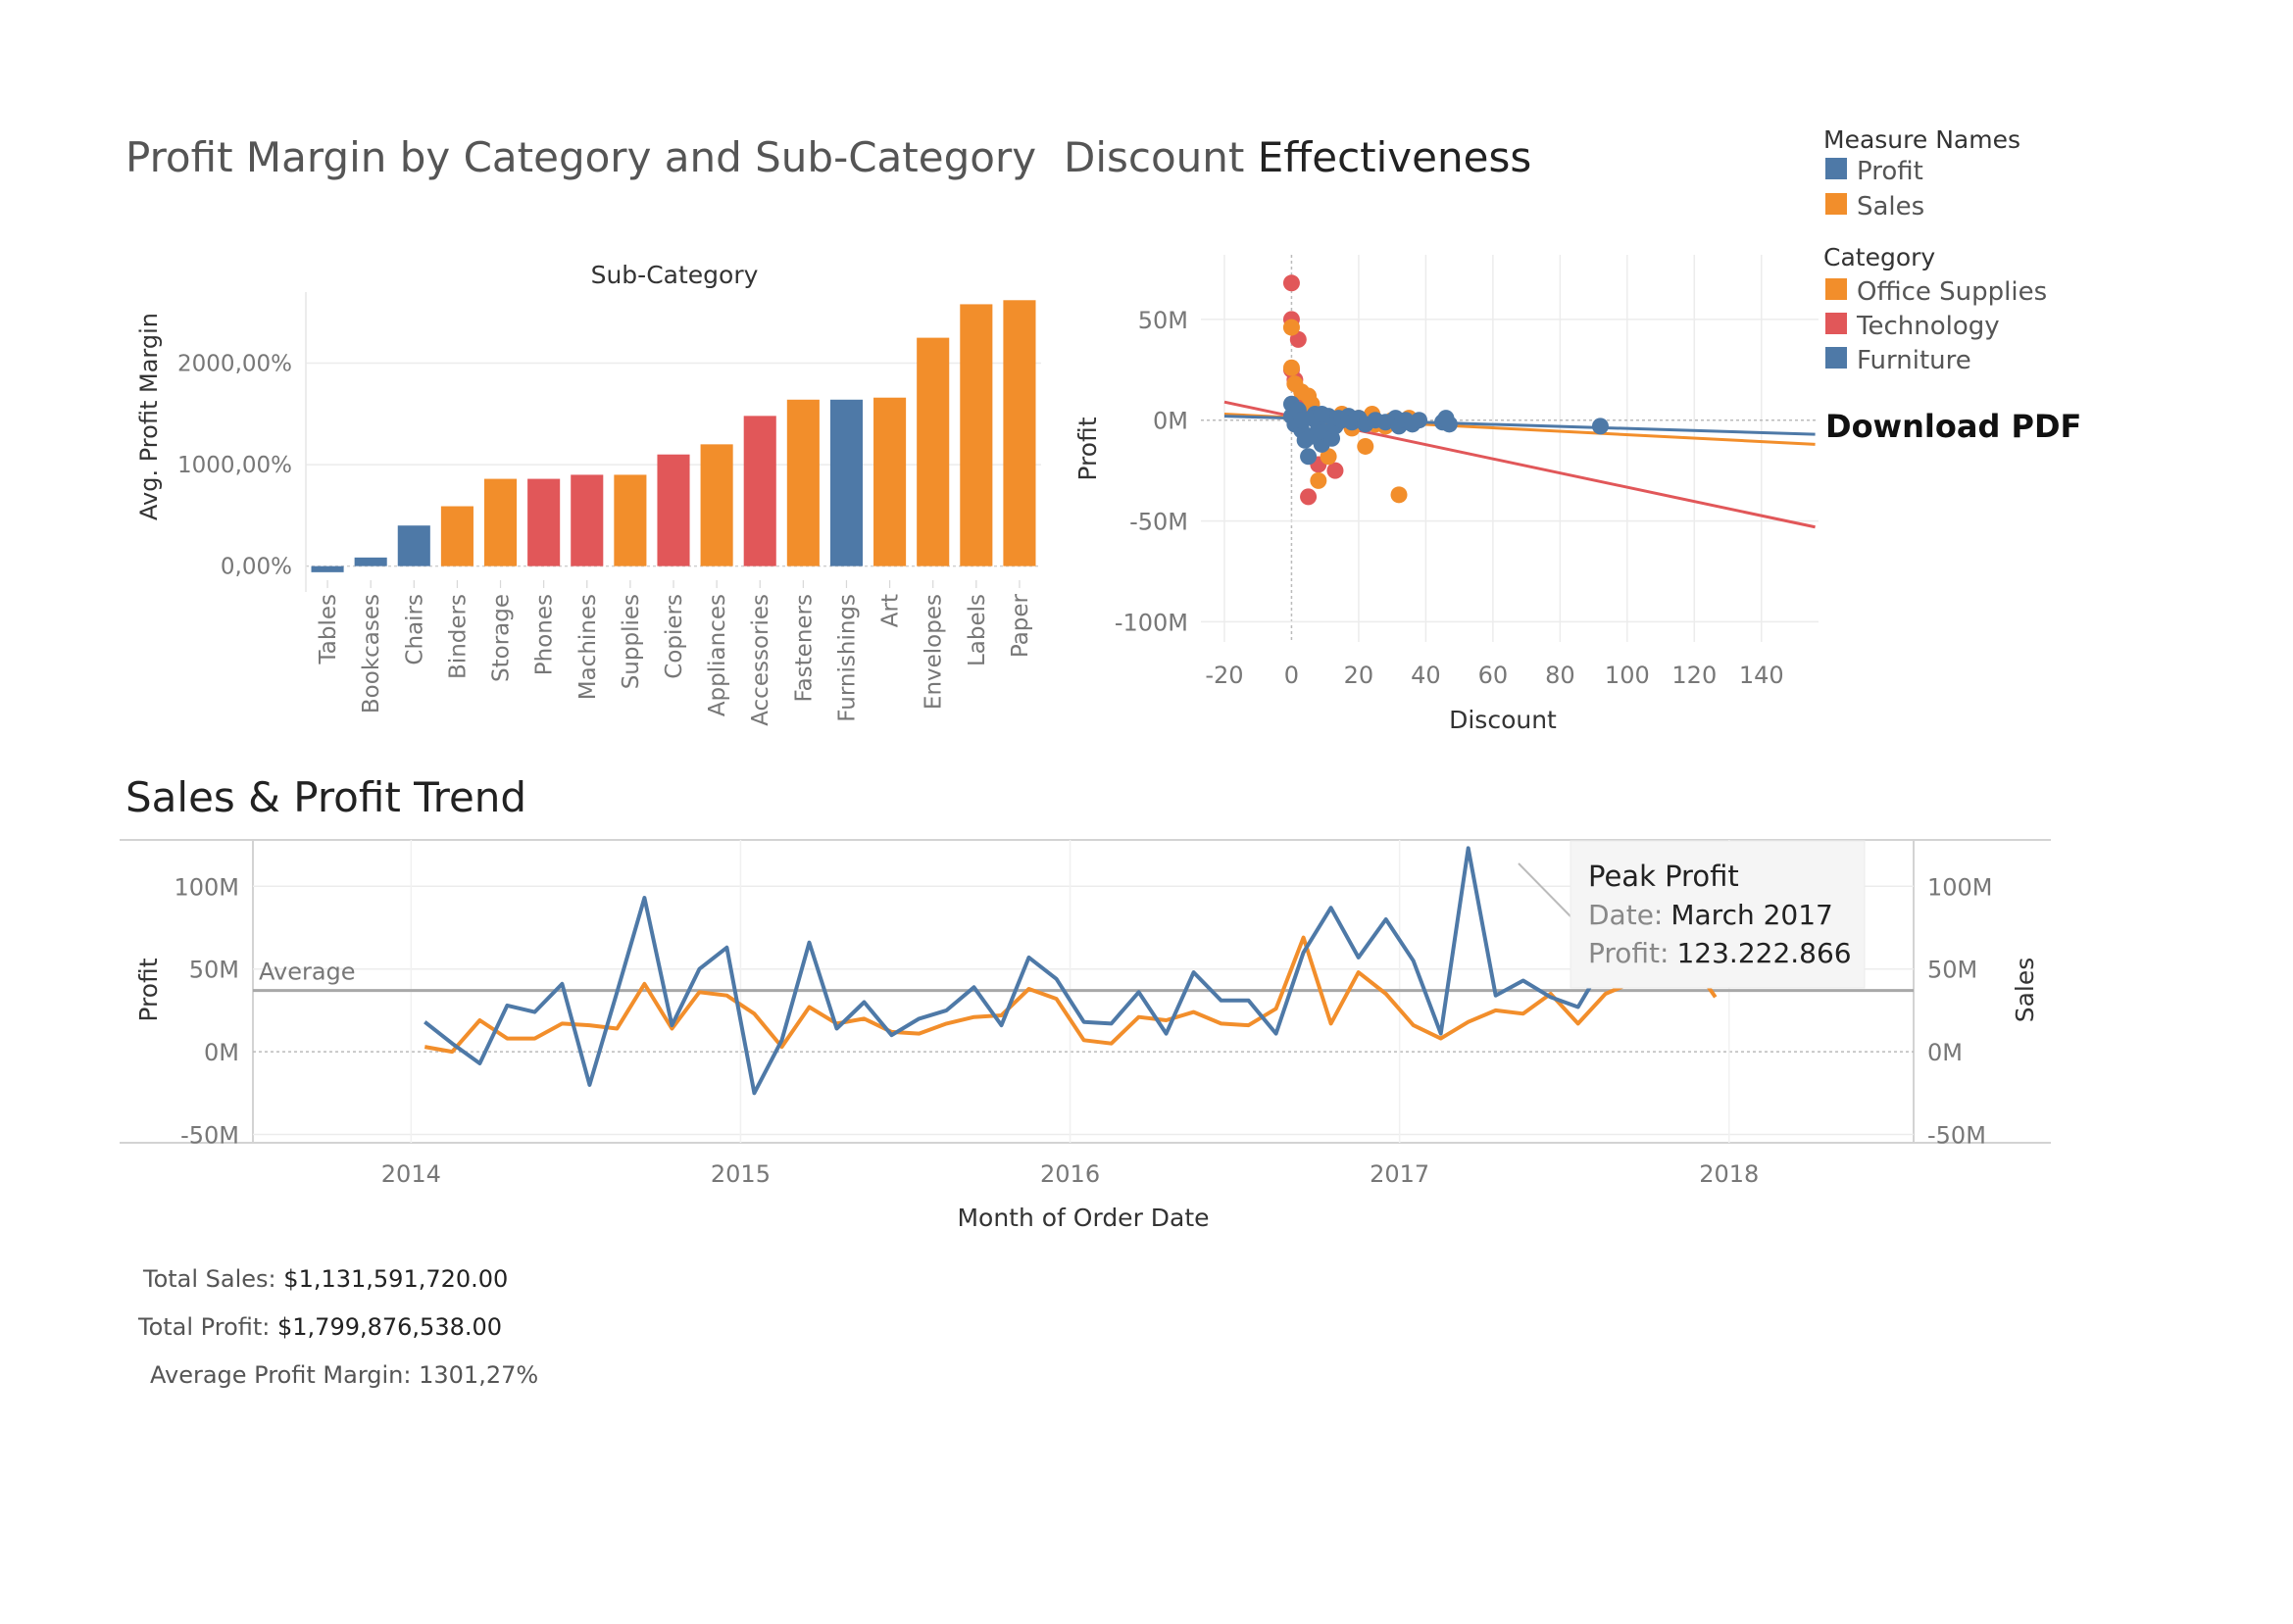 This screenshot has width=2293, height=1624. I want to click on scatter-x-tick-label: 0, so click(1291, 675).